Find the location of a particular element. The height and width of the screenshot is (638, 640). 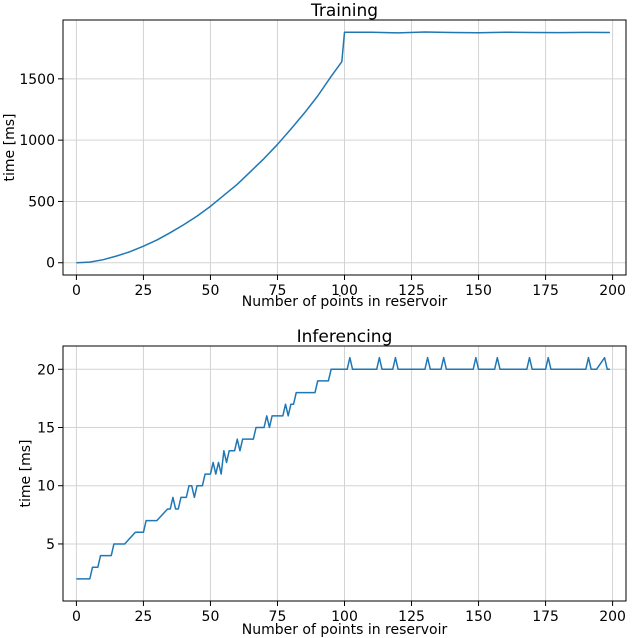

inferencing-x-tick-label: 50 is located at coordinates (211, 617).